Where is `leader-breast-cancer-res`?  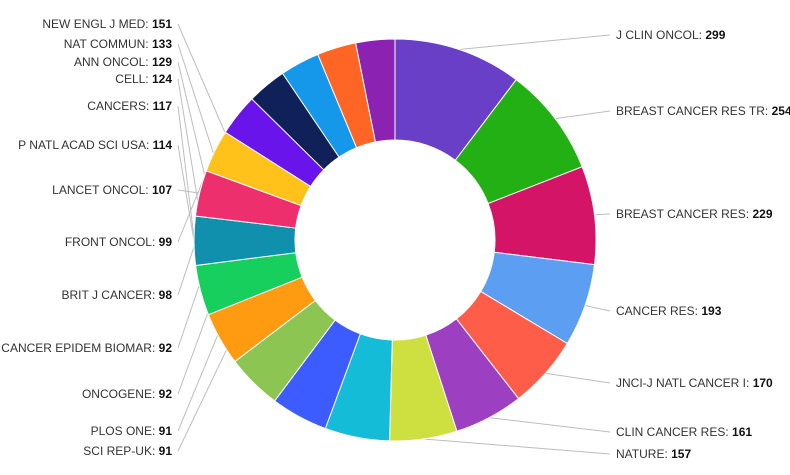
leader-breast-cancer-res is located at coordinates (602, 214).